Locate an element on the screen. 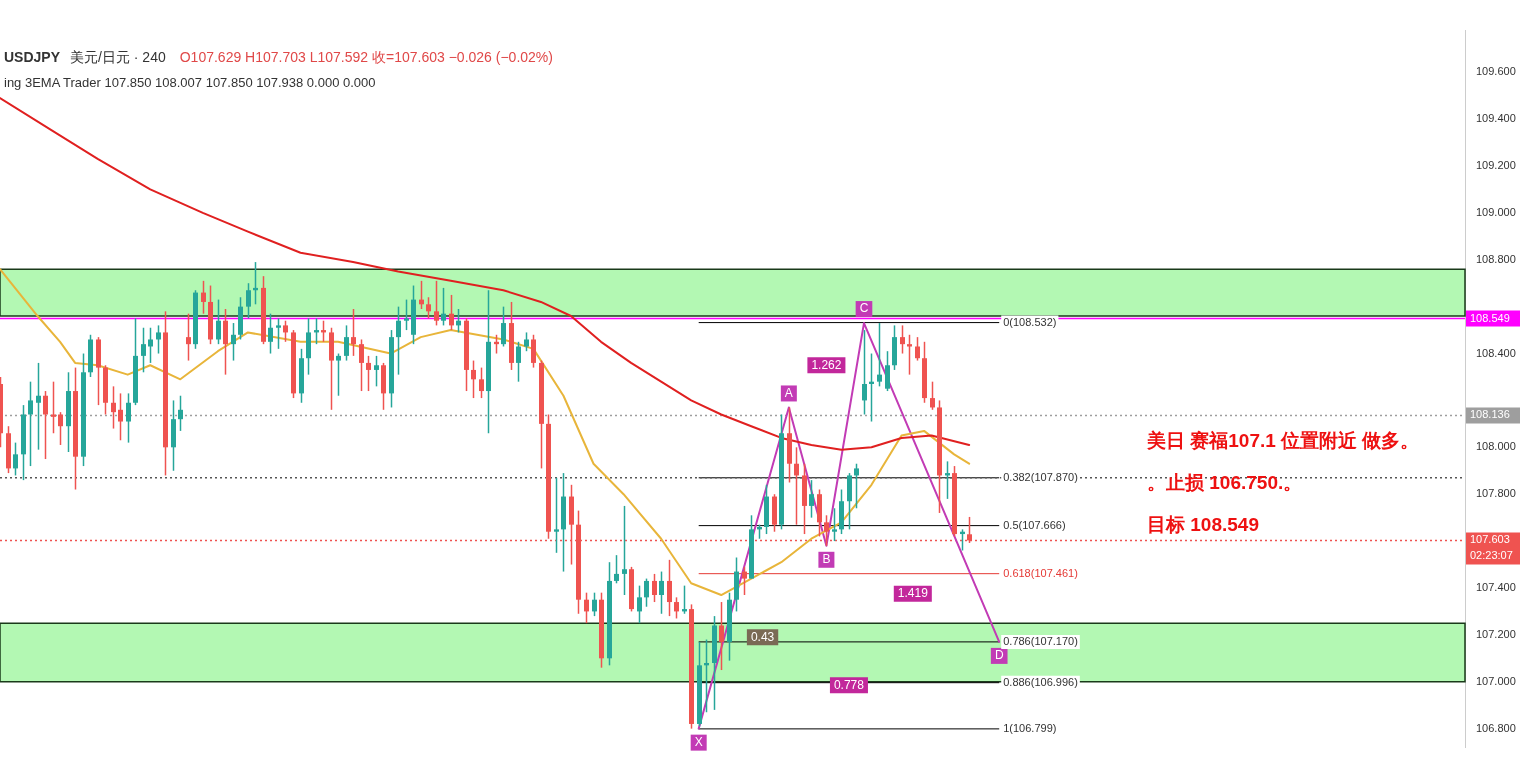  annotation: 1.419 is located at coordinates (913, 593).